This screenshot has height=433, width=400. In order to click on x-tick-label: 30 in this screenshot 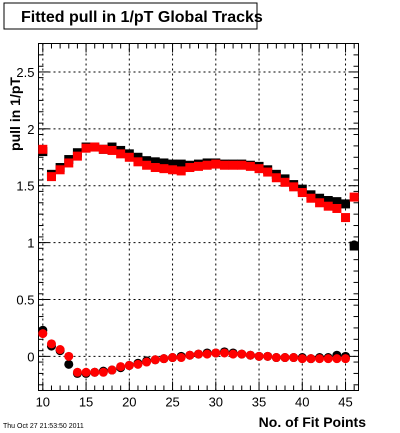, I will do `click(216, 402)`.